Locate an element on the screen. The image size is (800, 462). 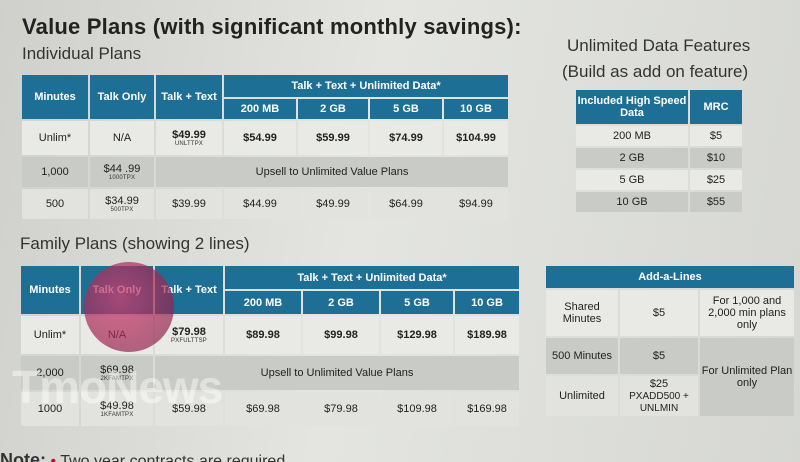
cell-data: 200 MB is located at coordinates (632, 136).